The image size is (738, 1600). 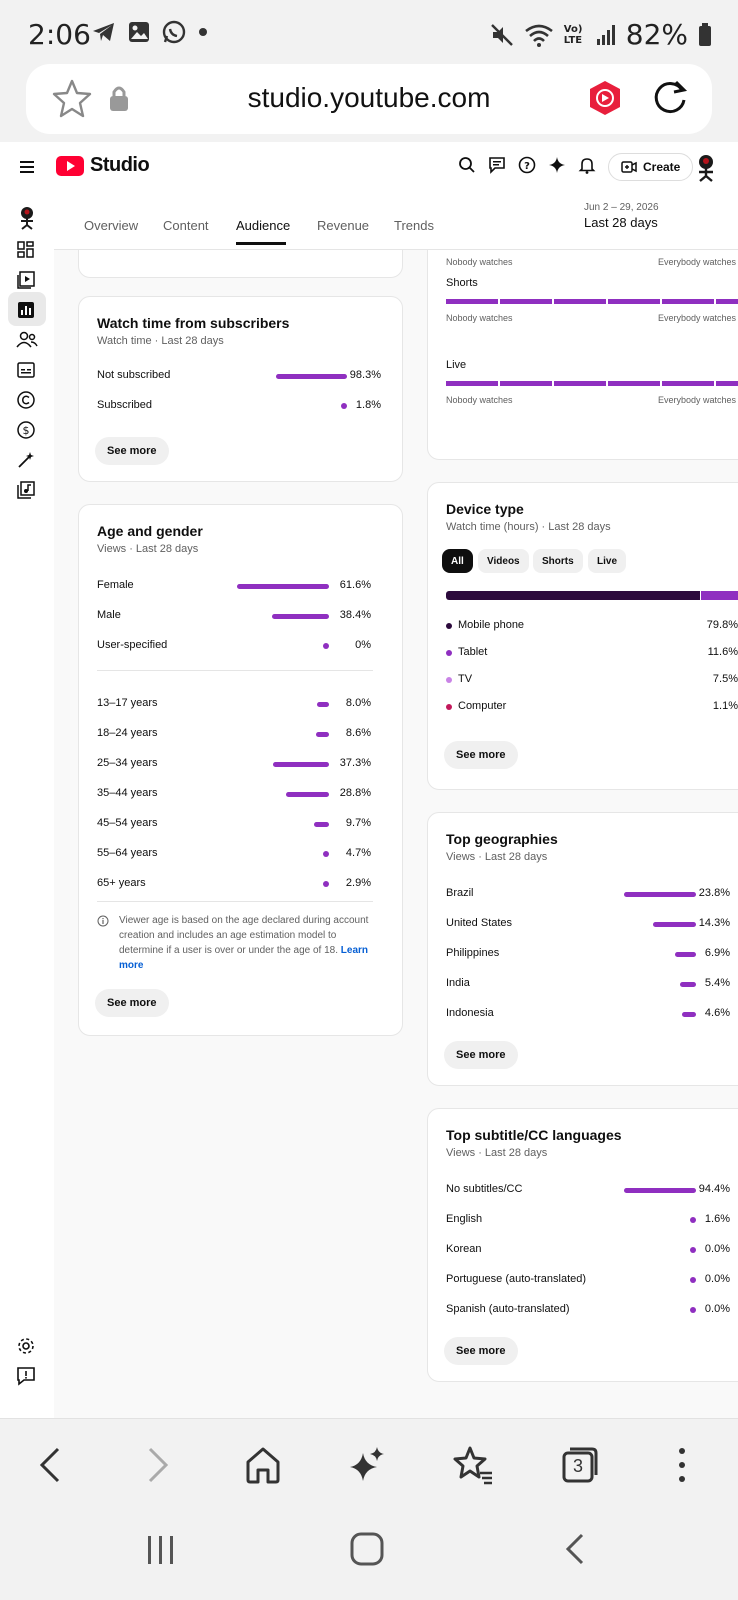 I want to click on more-options-icon, so click(x=682, y=1465).